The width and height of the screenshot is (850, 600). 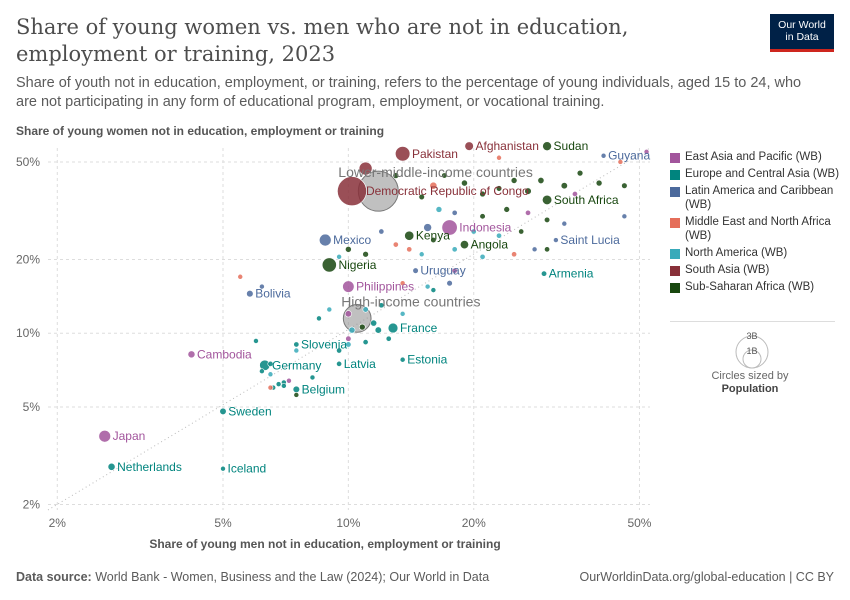 What do you see at coordinates (247, 469) in the screenshot?
I see `point-label: Iceland` at bounding box center [247, 469].